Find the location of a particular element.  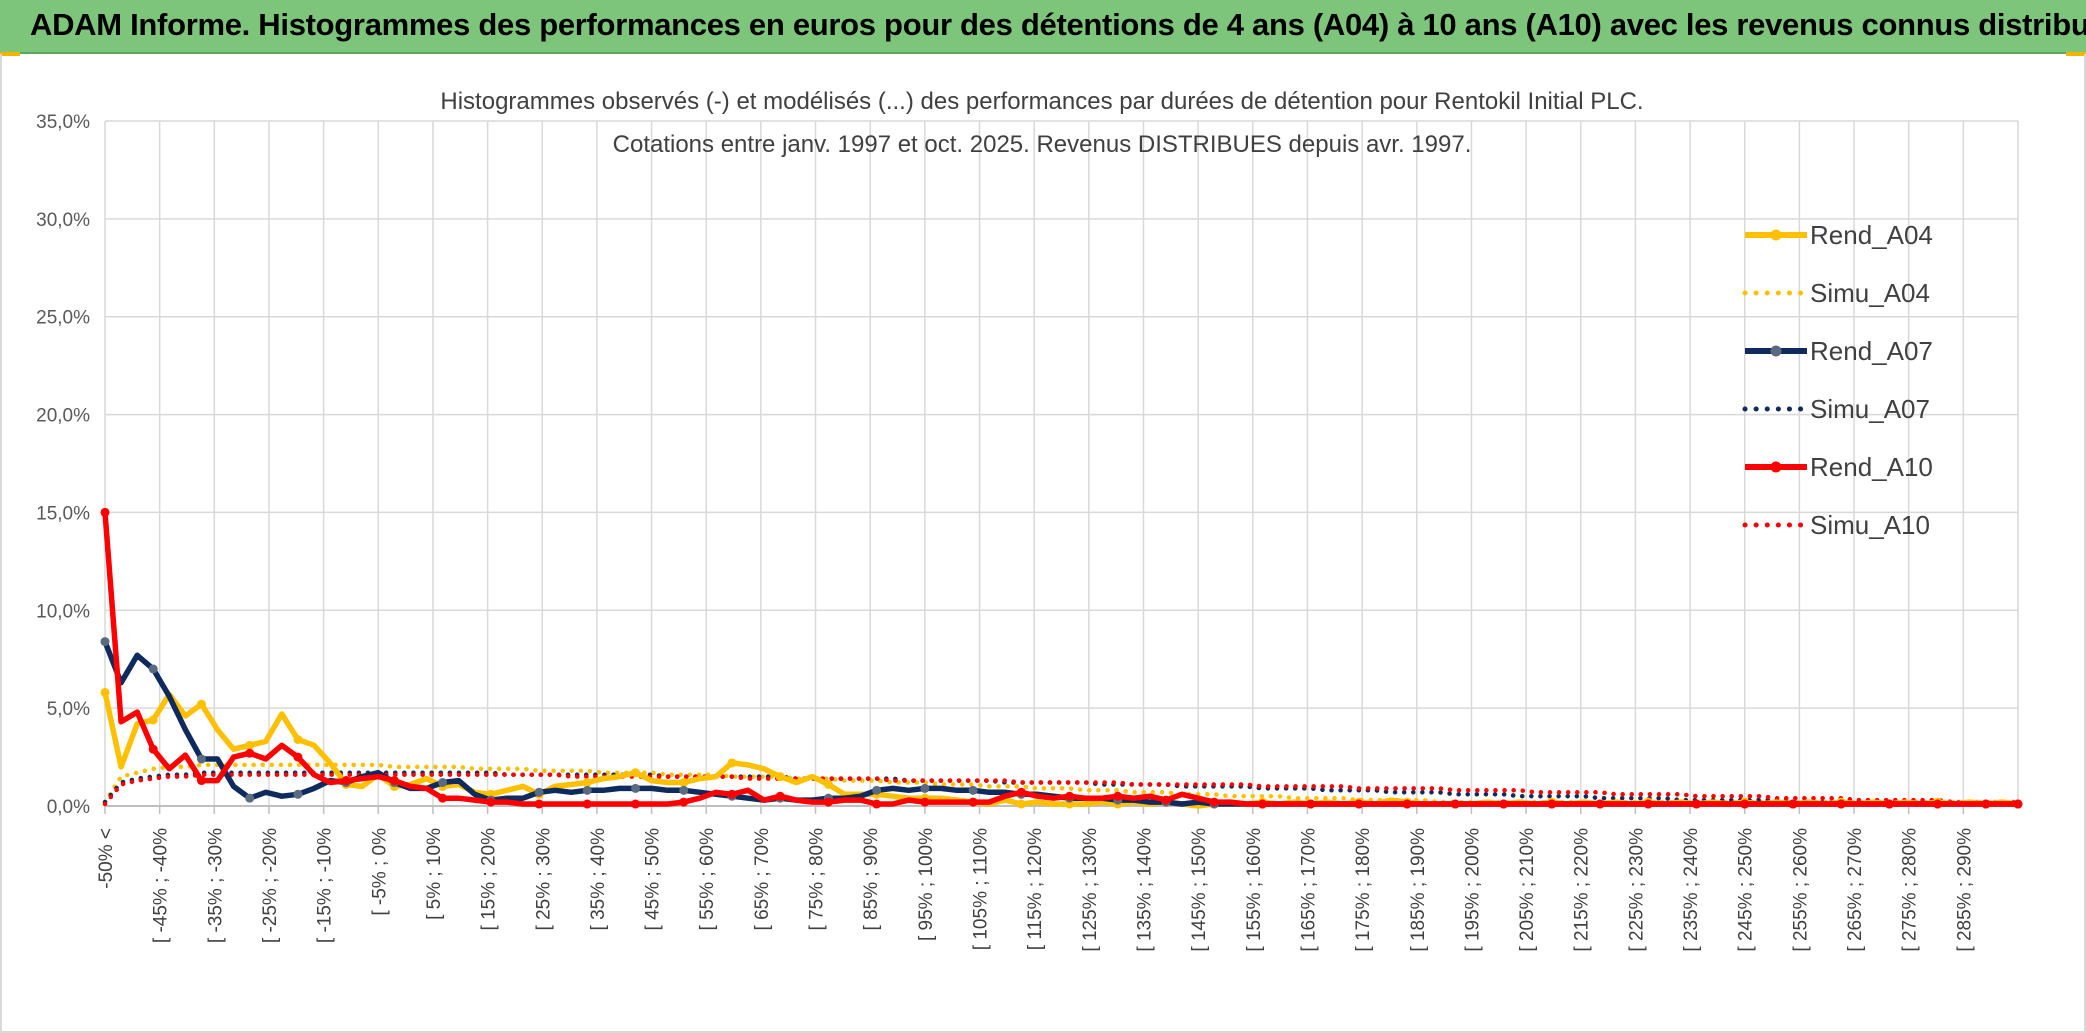

x-tick-label: [ 235% ; 240% is located at coordinates (1691, 890).